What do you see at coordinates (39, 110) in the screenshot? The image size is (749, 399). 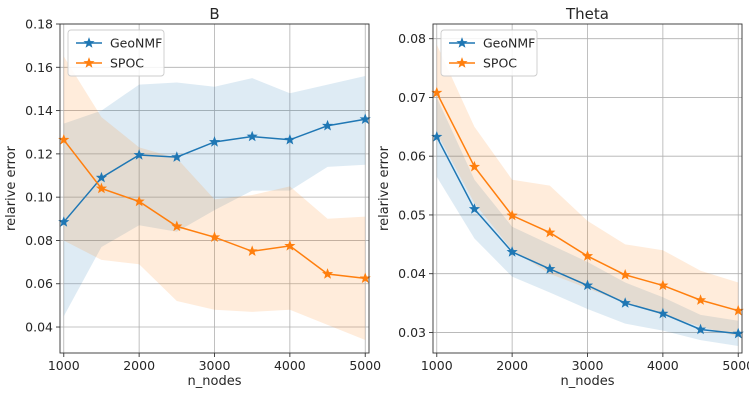 I see `y-tick-label: 0.14` at bounding box center [39, 110].